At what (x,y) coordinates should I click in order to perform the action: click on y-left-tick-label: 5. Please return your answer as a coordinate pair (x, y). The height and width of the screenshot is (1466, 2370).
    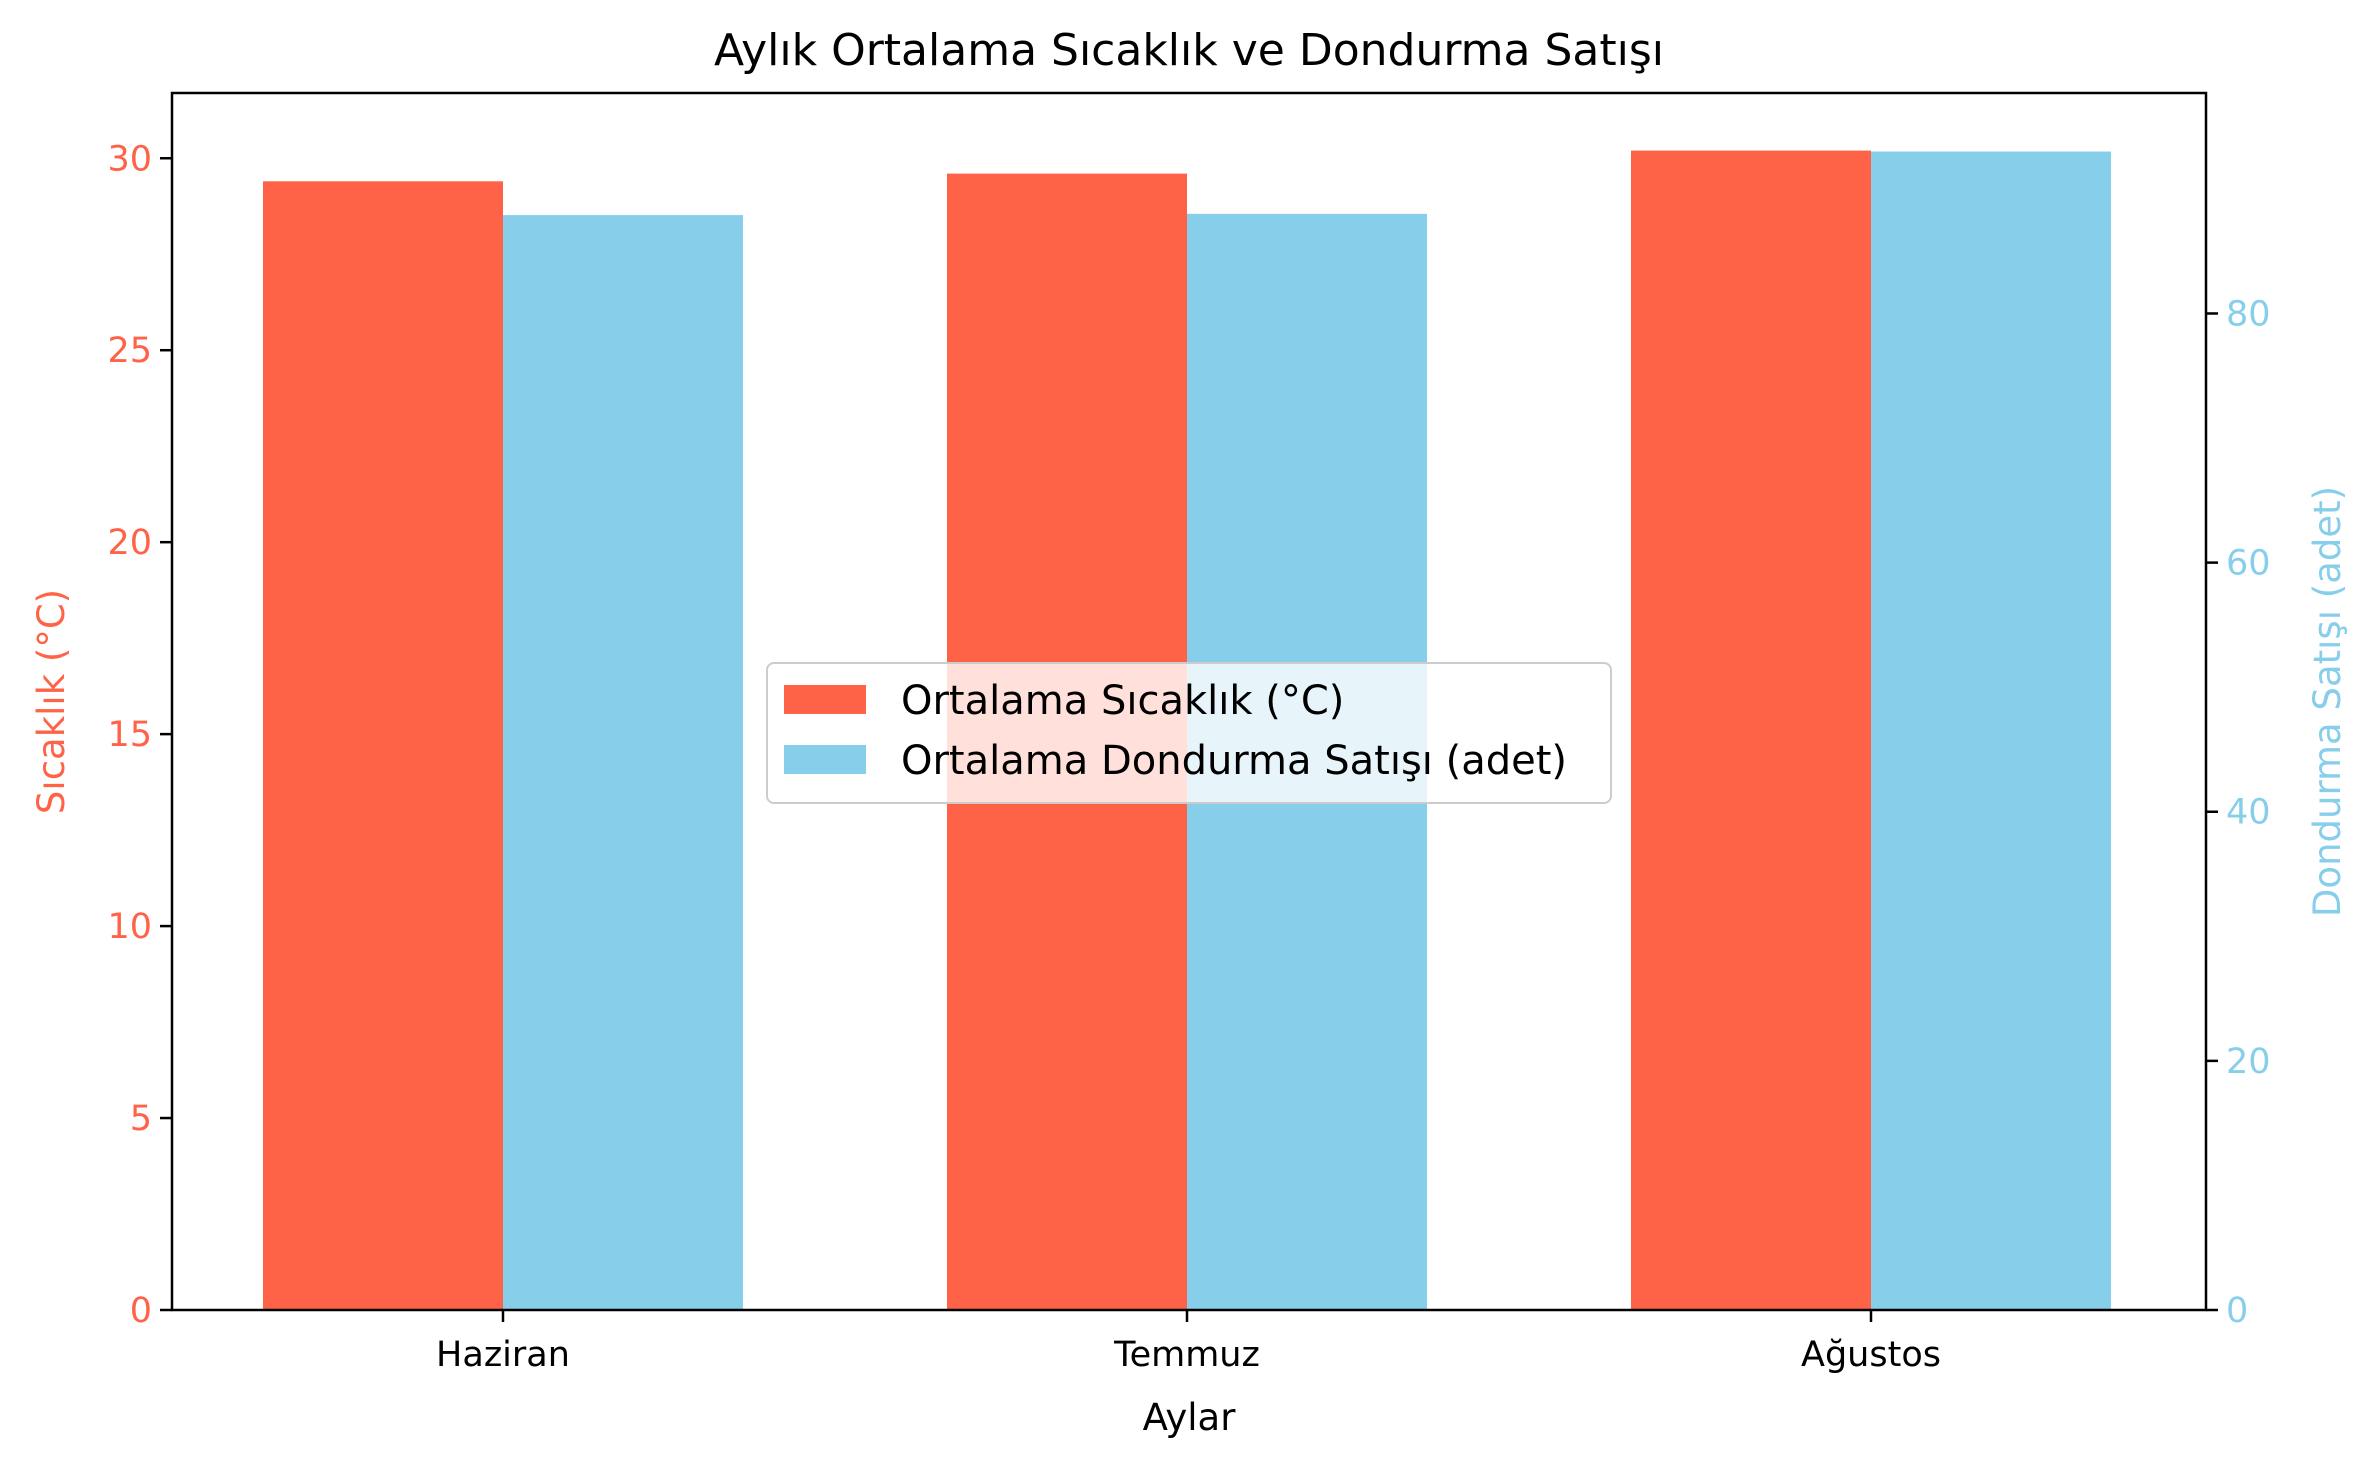
    Looking at the image, I should click on (141, 1119).